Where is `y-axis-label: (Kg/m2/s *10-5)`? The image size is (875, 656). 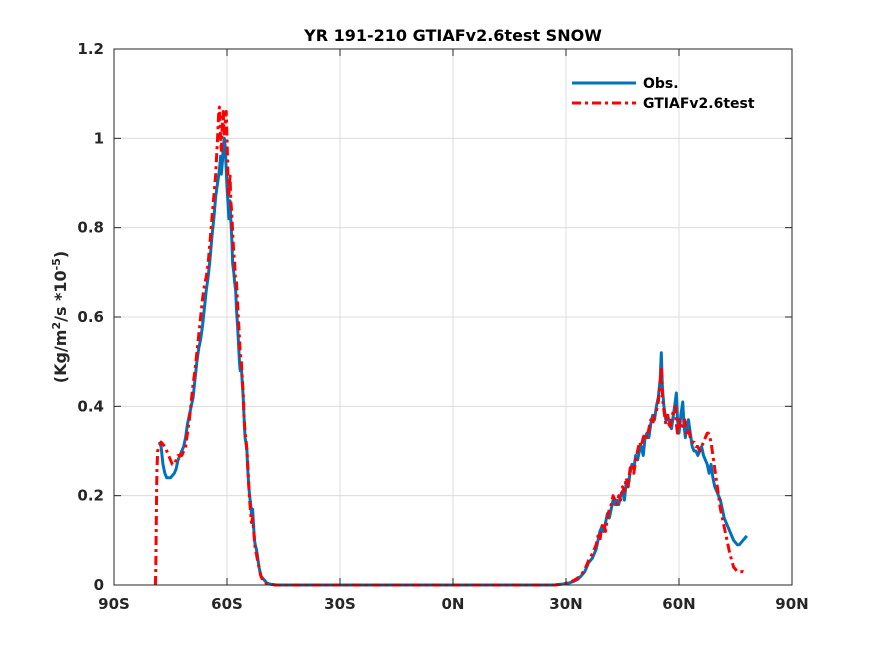 y-axis-label: (Kg/m2/s *10-5) is located at coordinates (60, 317).